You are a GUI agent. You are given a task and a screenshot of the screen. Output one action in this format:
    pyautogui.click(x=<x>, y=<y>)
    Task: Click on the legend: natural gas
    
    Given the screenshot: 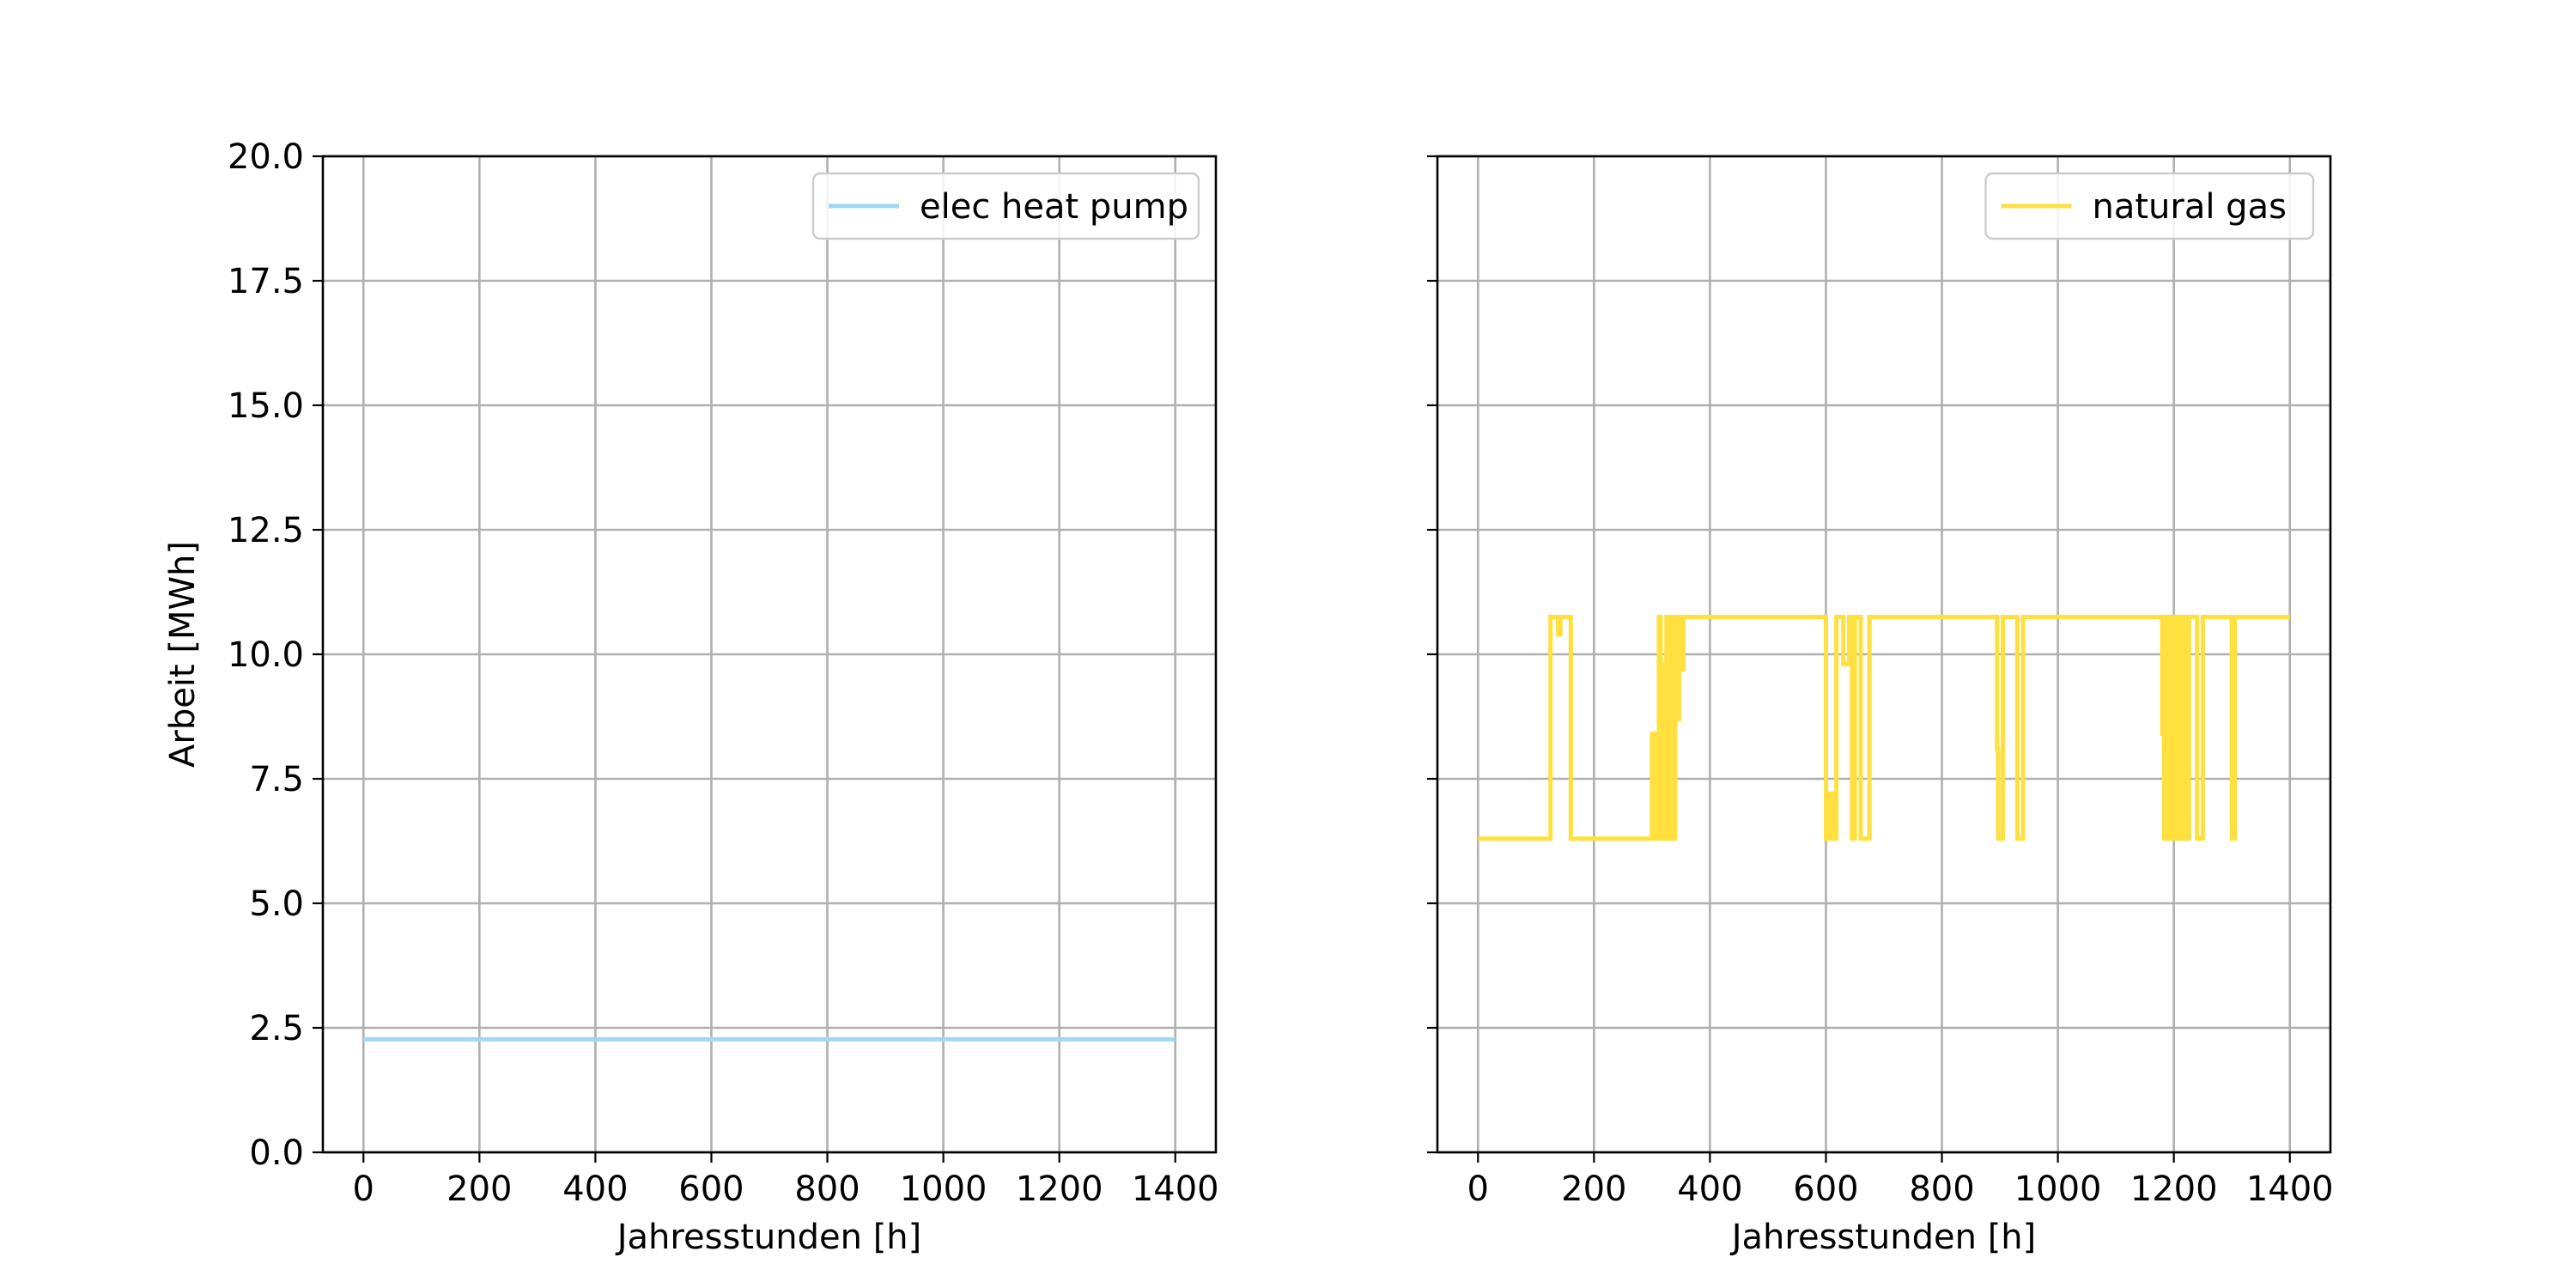 What is the action you would take?
    pyautogui.click(x=2149, y=206)
    